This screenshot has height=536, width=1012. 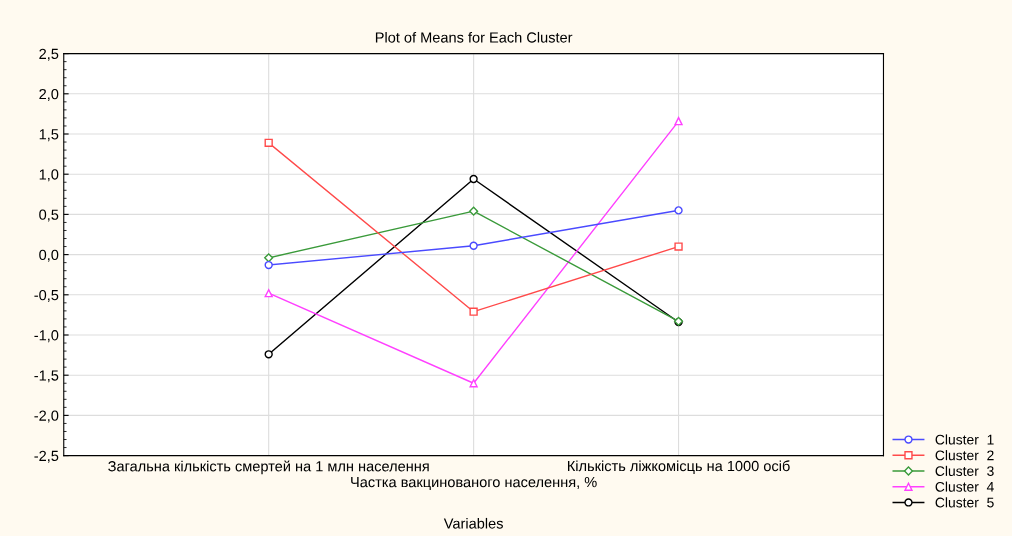 What do you see at coordinates (964, 455) in the screenshot?
I see `legend-label: Cluster 2` at bounding box center [964, 455].